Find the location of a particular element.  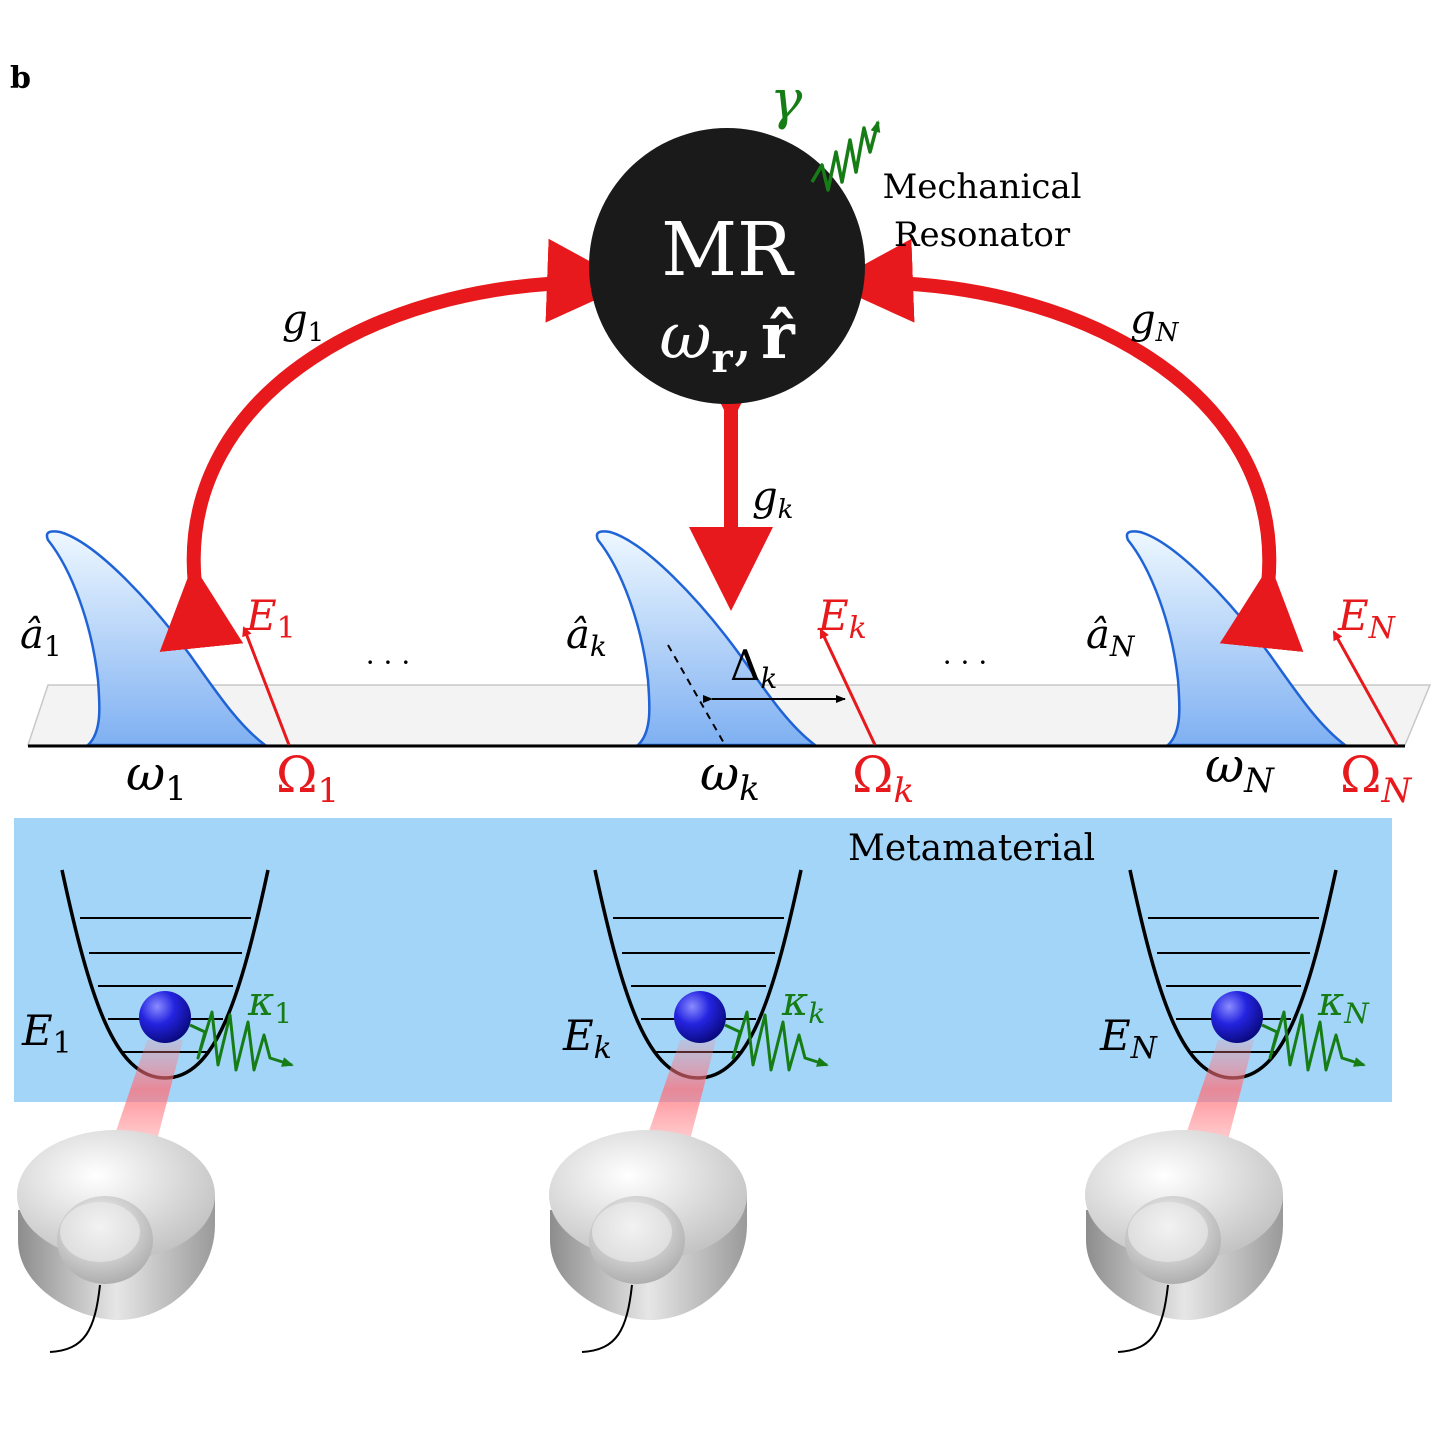

detector-N is located at coordinates (1184, 1241).